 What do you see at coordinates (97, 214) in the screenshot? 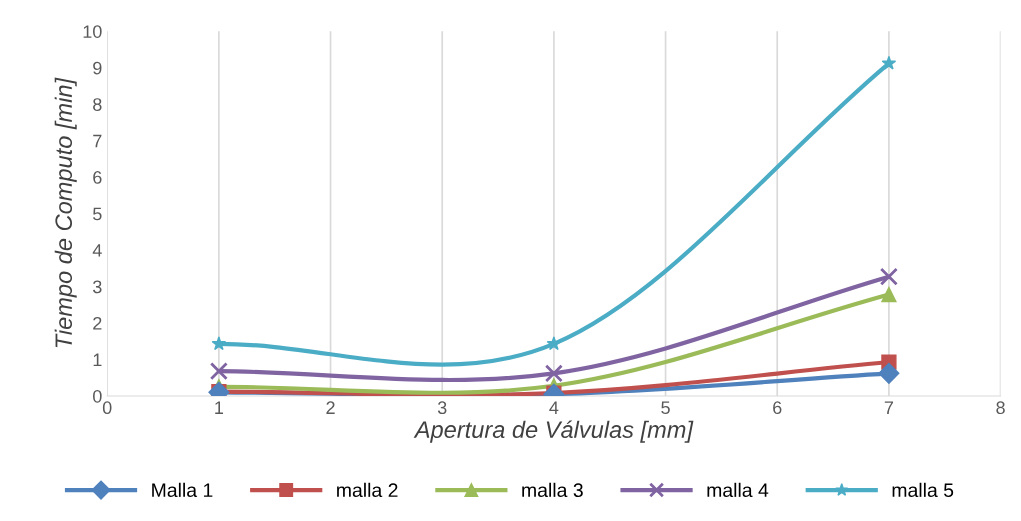
I see `y-tick-label: 5` at bounding box center [97, 214].